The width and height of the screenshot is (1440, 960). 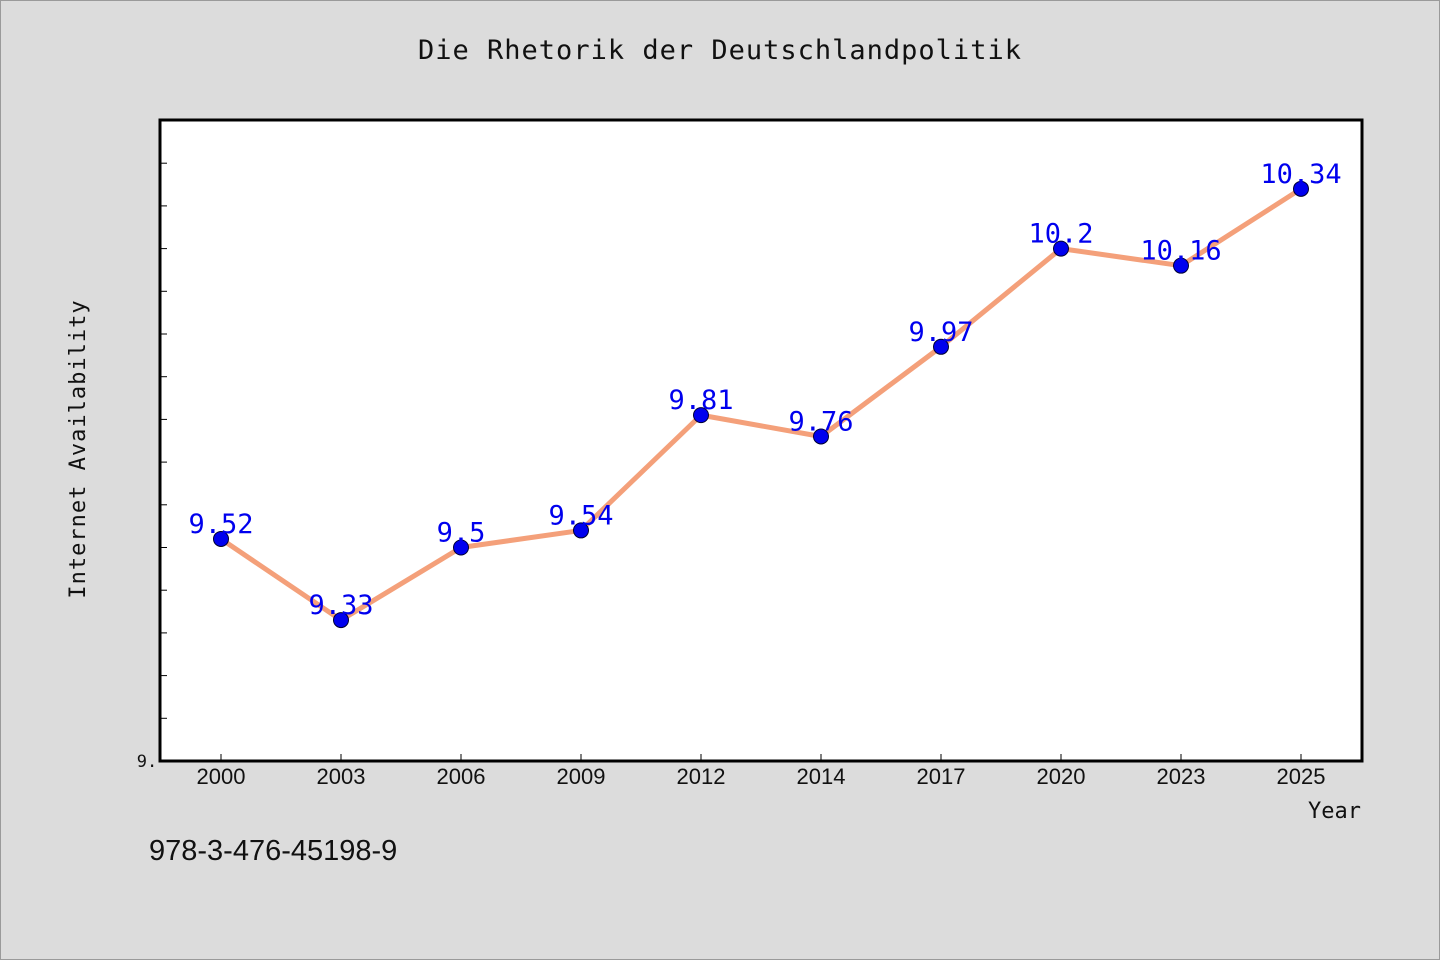 I want to click on x-tick-label: 2020, so click(x=1061, y=776).